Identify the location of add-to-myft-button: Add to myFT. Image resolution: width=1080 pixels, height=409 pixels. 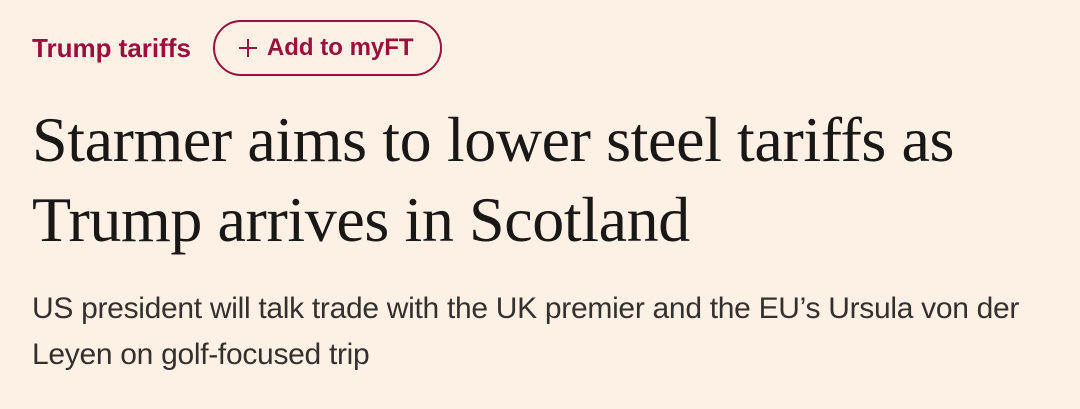
(327, 48).